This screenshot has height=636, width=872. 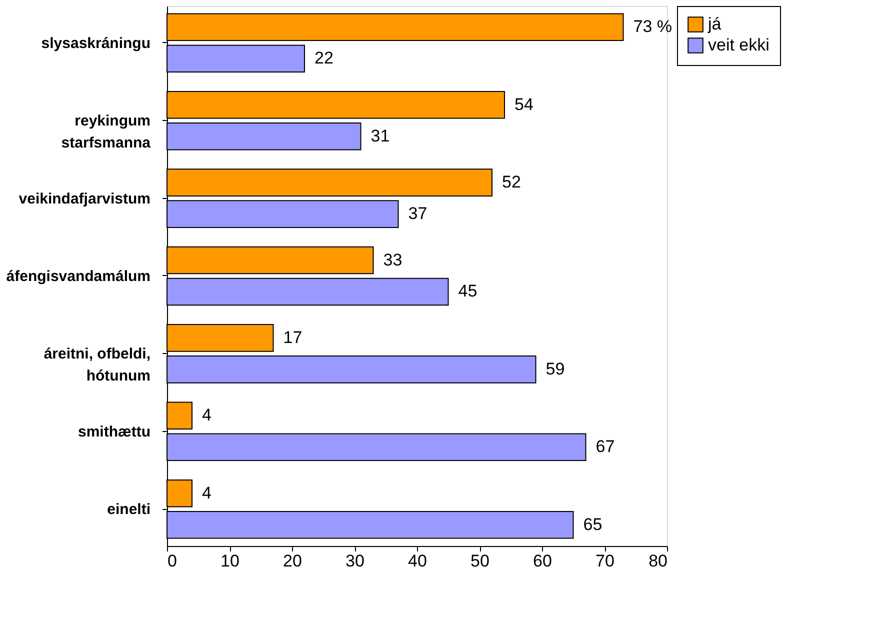 What do you see at coordinates (78, 276) in the screenshot?
I see `y-tick-label: áfengisvandamálum` at bounding box center [78, 276].